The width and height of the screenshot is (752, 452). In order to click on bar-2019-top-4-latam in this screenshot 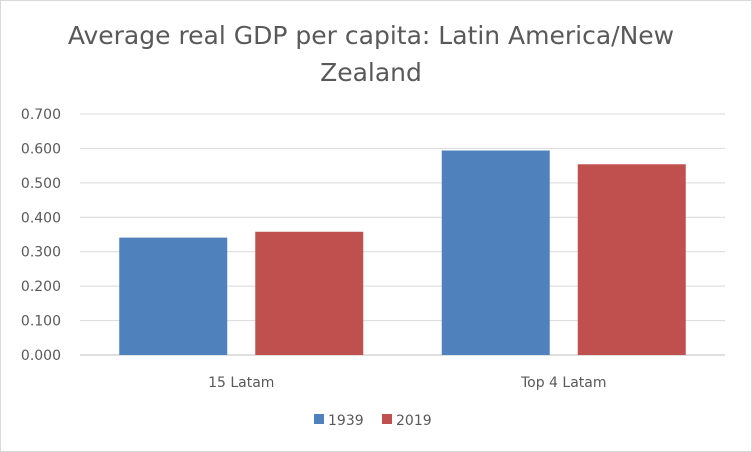, I will do `click(631, 259)`.